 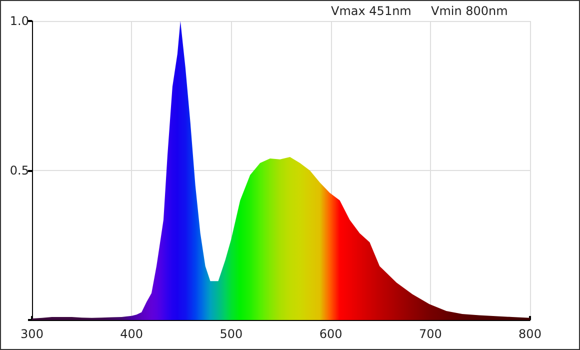 What do you see at coordinates (231, 334) in the screenshot?
I see `x-tick-label: 500` at bounding box center [231, 334].